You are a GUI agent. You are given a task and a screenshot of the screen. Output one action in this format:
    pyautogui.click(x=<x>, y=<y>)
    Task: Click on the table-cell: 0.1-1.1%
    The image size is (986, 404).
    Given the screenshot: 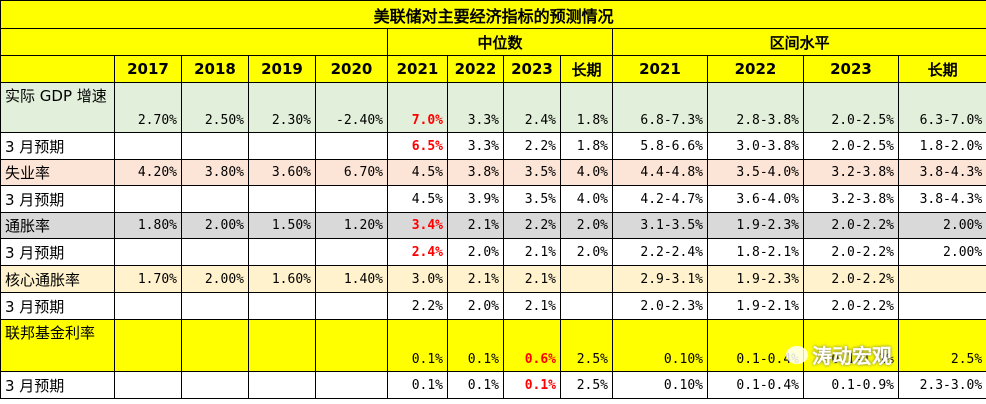 What is the action you would take?
    pyautogui.click(x=851, y=345)
    